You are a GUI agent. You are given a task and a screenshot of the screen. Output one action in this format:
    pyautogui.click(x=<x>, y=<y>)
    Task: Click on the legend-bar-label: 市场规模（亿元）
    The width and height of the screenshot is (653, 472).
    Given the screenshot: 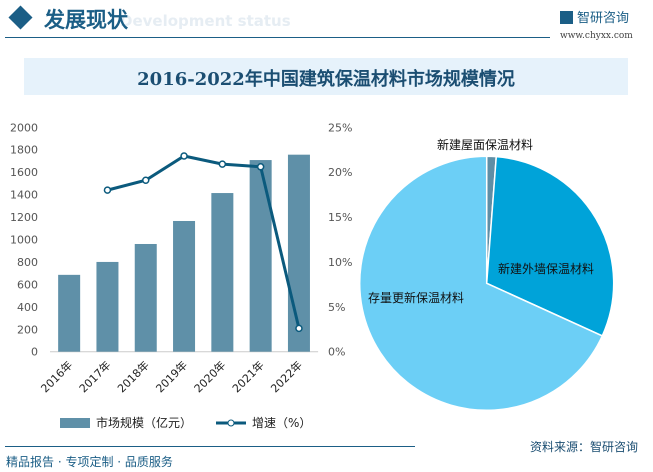 What is the action you would take?
    pyautogui.click(x=144, y=423)
    